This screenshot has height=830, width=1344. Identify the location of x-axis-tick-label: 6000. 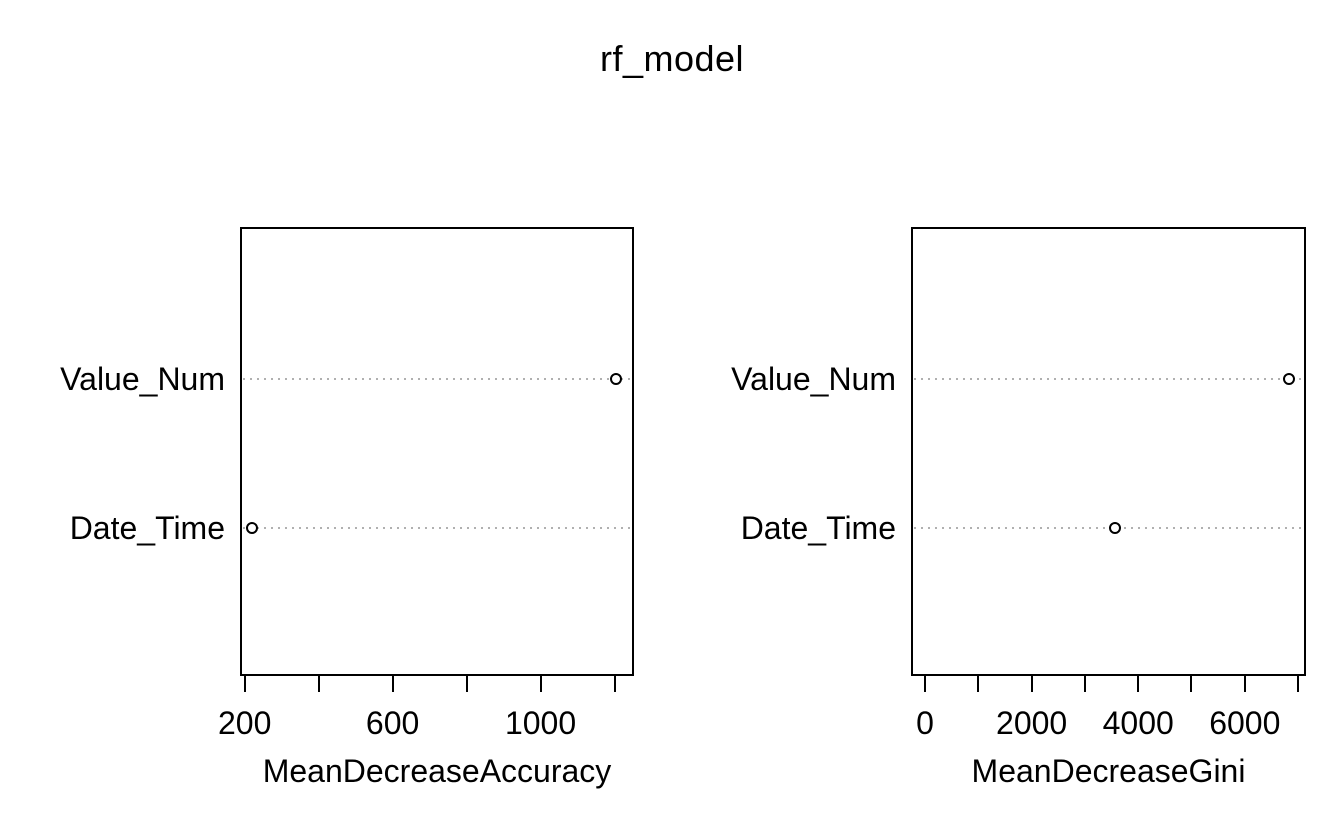
(1245, 723).